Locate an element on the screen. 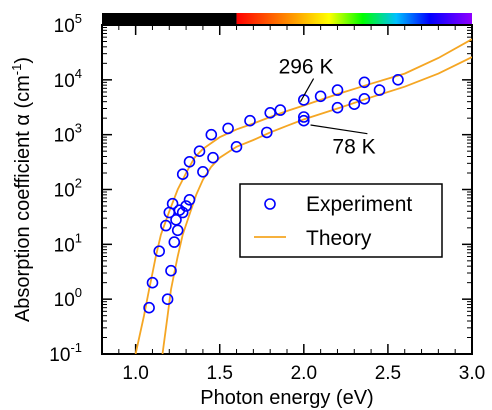  y-axis-label-superscript: -1 is located at coordinates (16, 70).